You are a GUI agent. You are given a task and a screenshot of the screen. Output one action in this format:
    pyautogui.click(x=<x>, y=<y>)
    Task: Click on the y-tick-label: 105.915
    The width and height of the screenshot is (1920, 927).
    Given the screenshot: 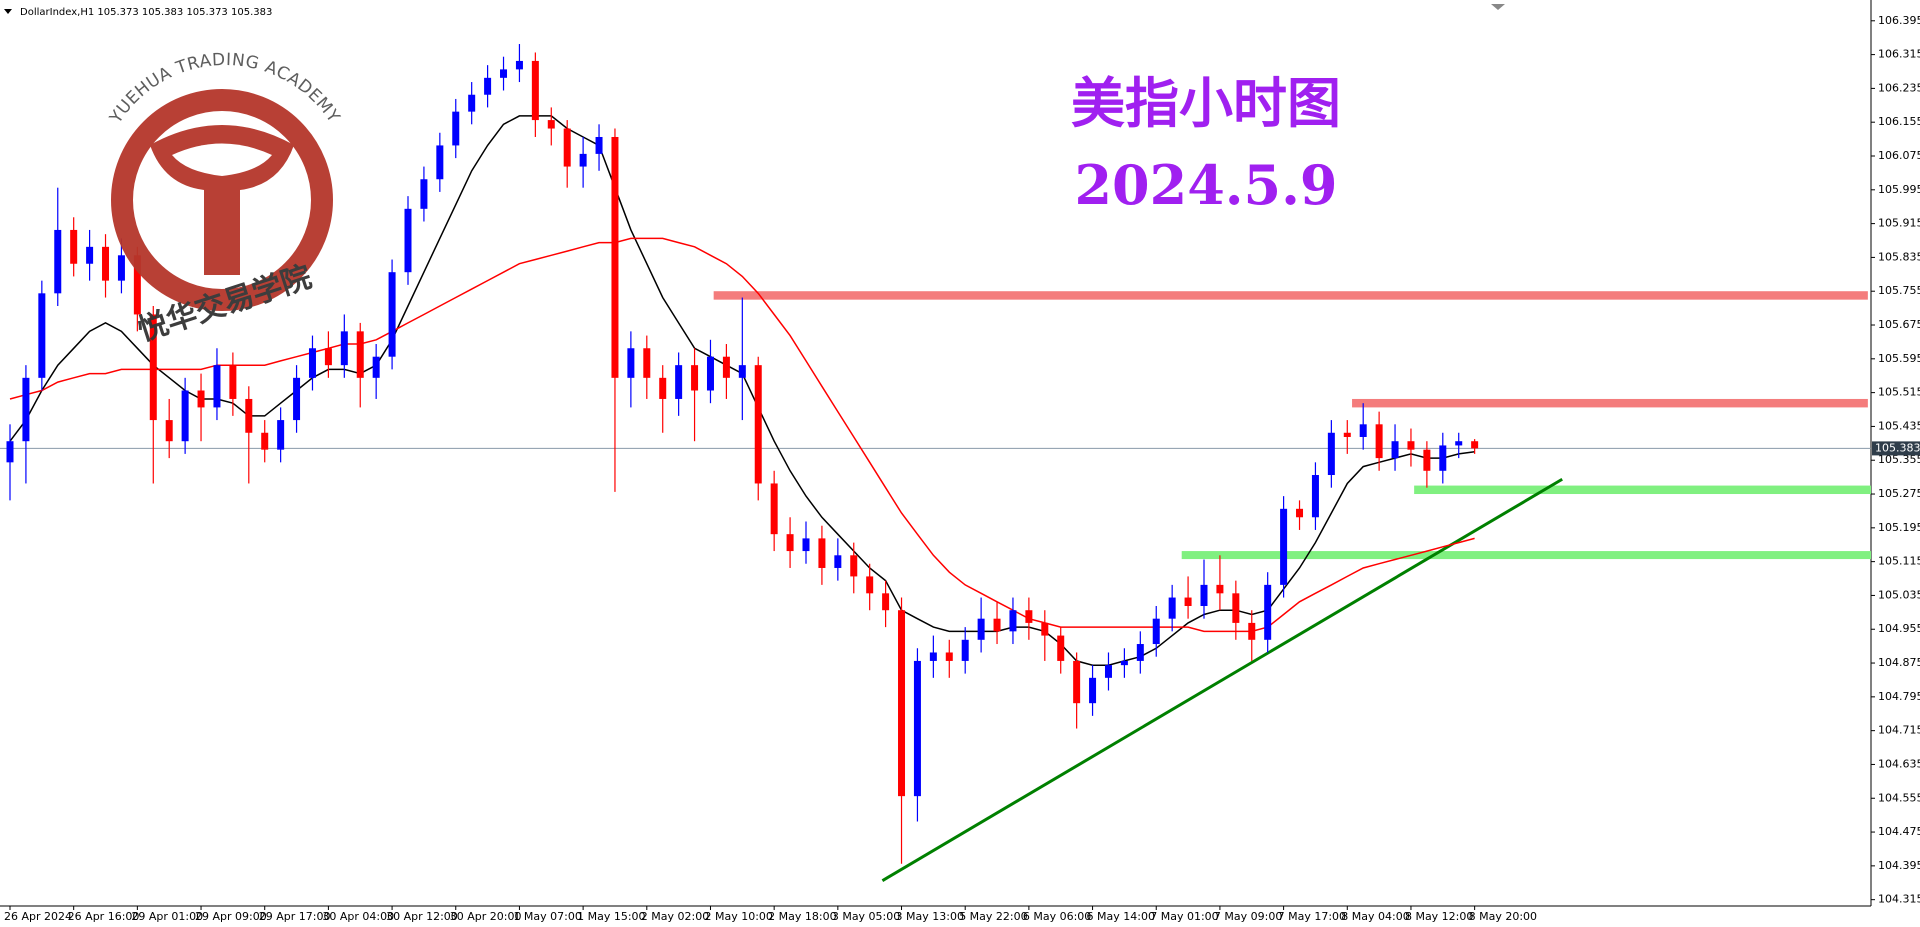 What is the action you would take?
    pyautogui.click(x=1899, y=223)
    